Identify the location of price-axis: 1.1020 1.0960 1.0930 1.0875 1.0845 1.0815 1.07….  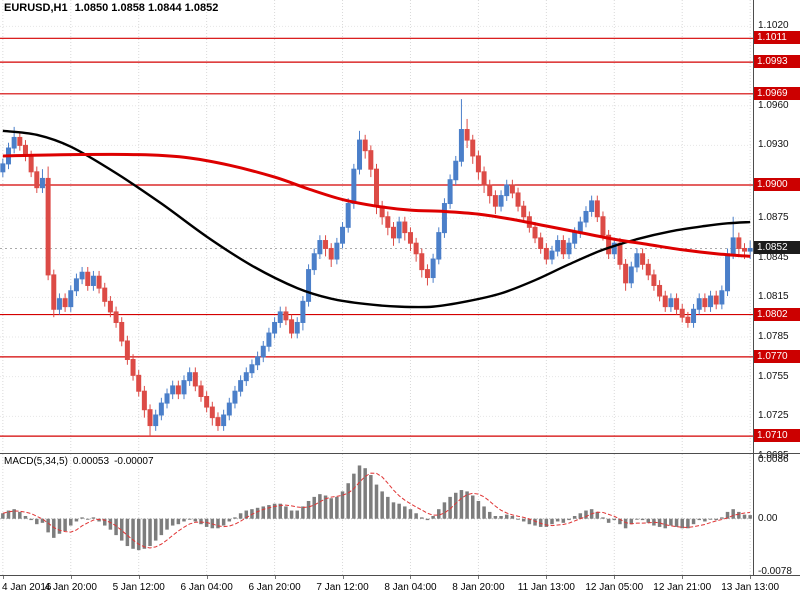
(777, 230).